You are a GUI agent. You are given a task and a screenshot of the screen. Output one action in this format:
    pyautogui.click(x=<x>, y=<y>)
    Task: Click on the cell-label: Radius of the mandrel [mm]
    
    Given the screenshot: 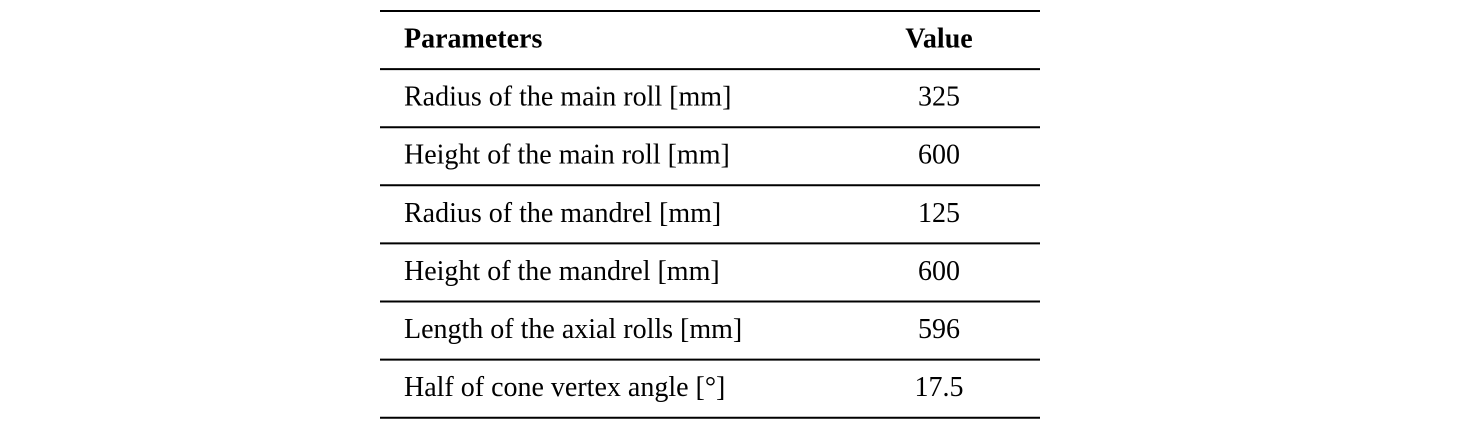 What is the action you would take?
    pyautogui.click(x=562, y=213)
    